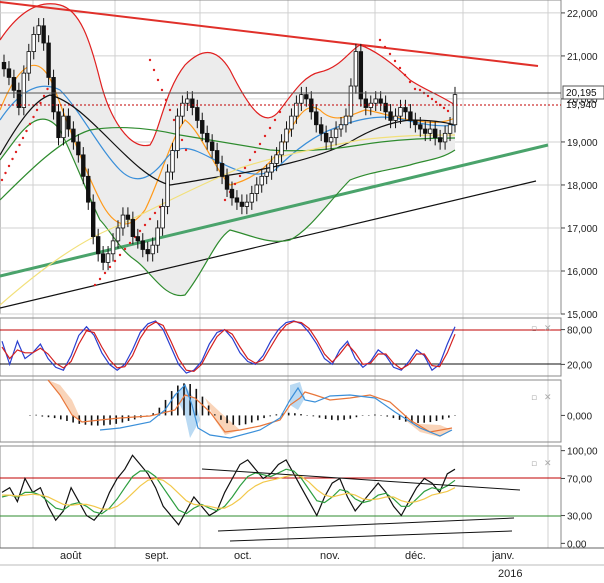 The width and height of the screenshot is (604, 583). Describe the element at coordinates (579, 517) in the screenshot. I see `rsi-tick-label: 30,00` at that location.